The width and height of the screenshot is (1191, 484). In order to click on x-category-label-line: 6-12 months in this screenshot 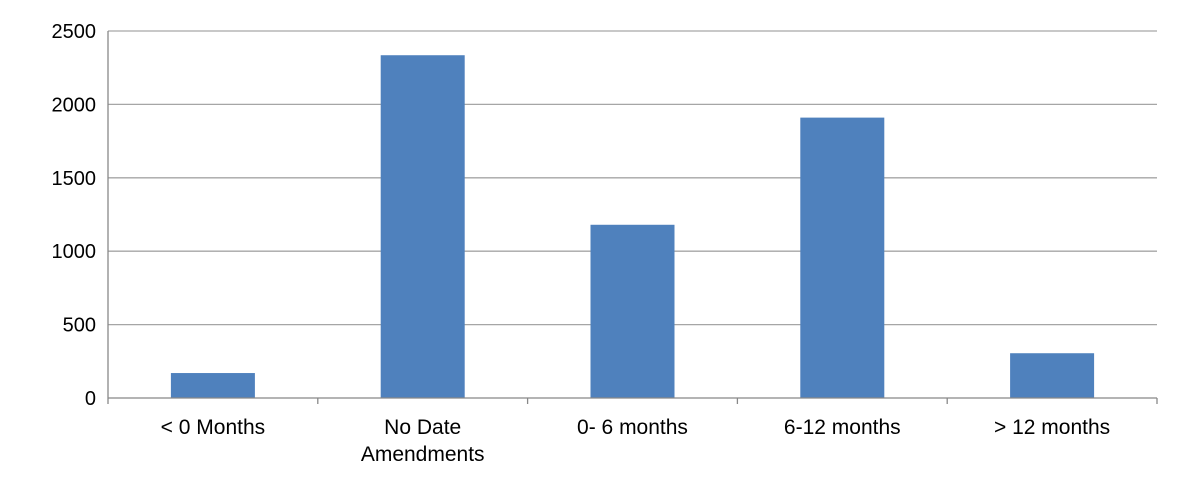, I will do `click(842, 427)`.